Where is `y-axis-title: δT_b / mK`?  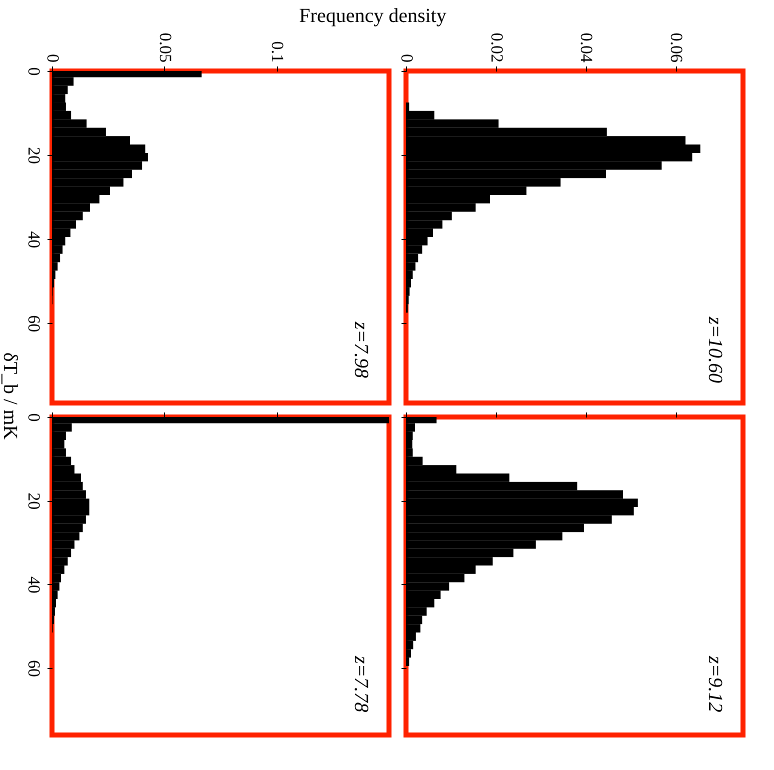
y-axis-title: δT_b / mK is located at coordinates (10, 396).